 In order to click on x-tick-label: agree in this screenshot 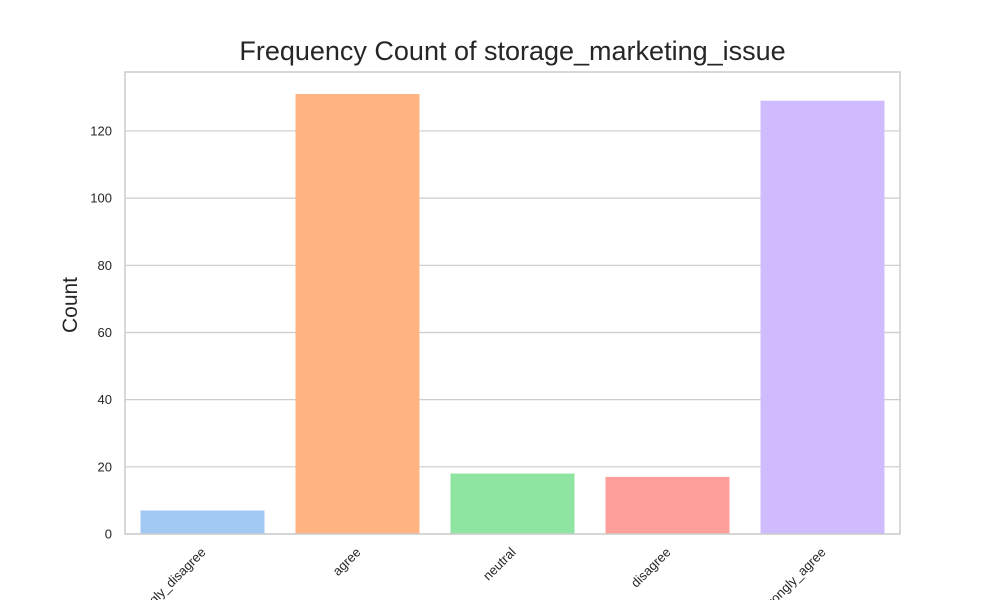, I will do `click(347, 562)`.